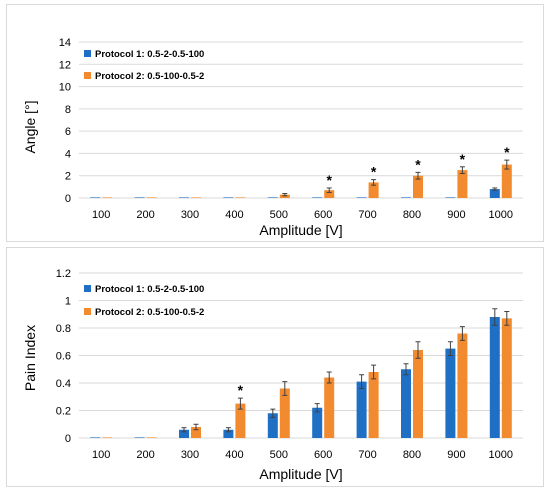 The height and width of the screenshot is (493, 550). I want to click on y-tick-label: 0.6, so click(63, 357).